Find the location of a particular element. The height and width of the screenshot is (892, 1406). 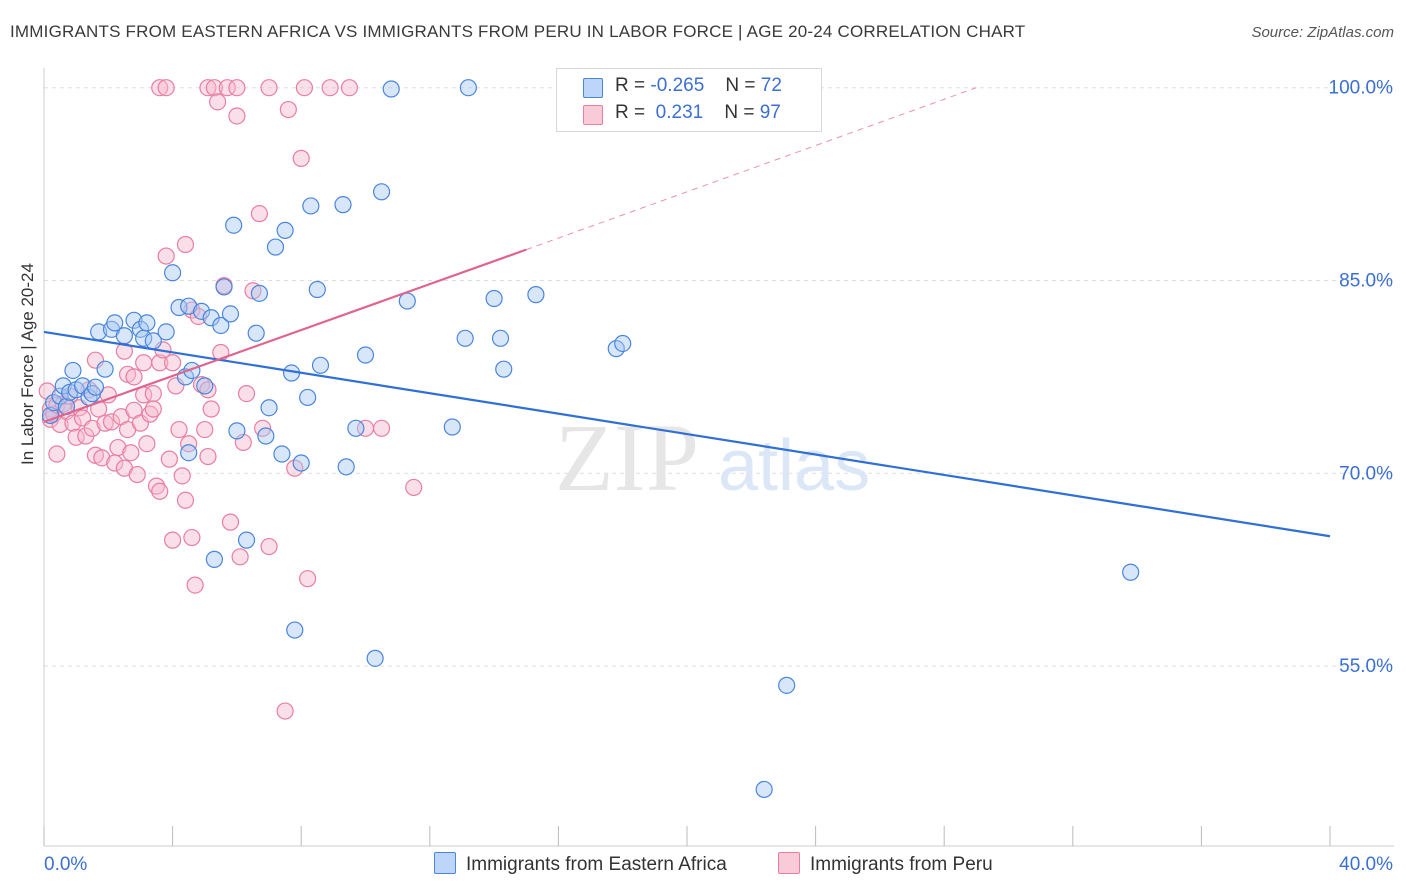

y-tick-label: 55.0% is located at coordinates (1366, 666).